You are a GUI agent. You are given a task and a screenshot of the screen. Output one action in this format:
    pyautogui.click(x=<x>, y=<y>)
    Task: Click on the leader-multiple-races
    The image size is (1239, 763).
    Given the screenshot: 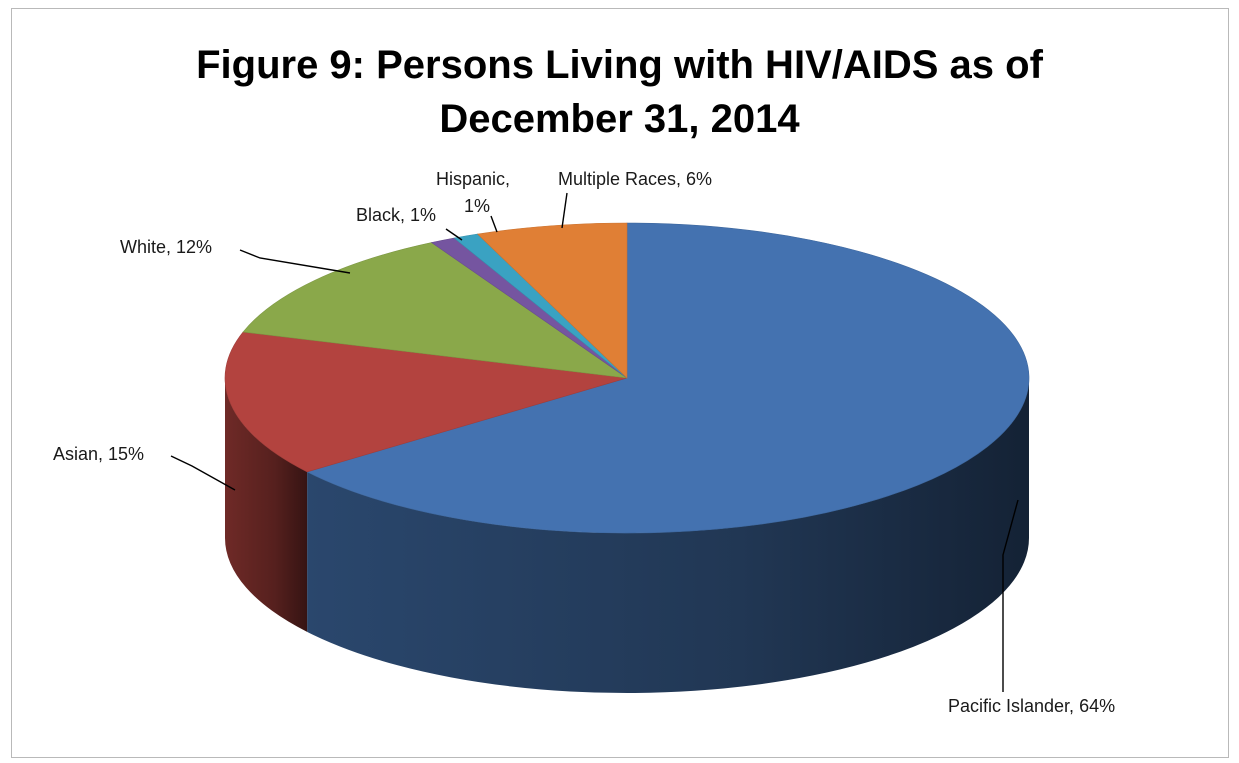 What is the action you would take?
    pyautogui.click(x=564, y=210)
    